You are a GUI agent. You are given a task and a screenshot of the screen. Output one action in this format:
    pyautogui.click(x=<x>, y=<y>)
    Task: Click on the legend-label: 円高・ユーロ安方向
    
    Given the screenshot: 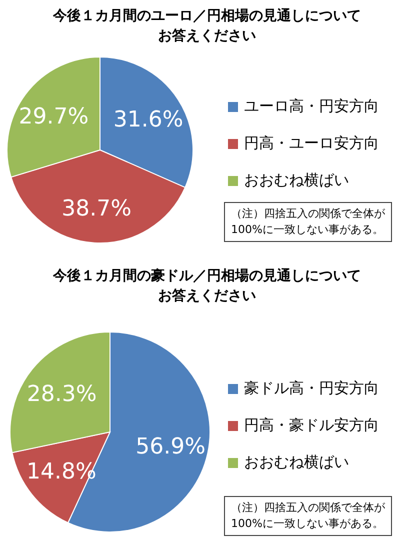 What is the action you would take?
    pyautogui.click(x=311, y=143)
    